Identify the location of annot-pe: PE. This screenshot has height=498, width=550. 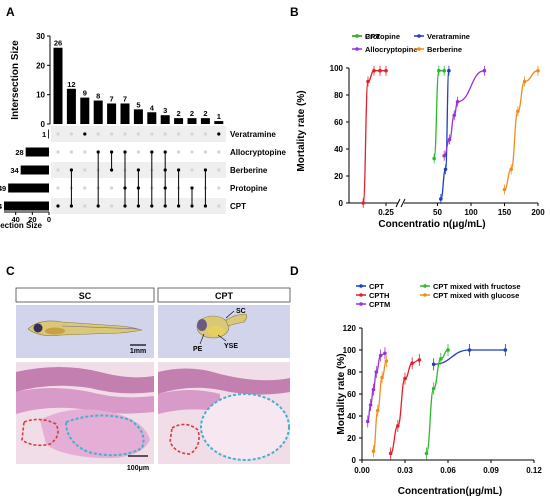
(198, 349).